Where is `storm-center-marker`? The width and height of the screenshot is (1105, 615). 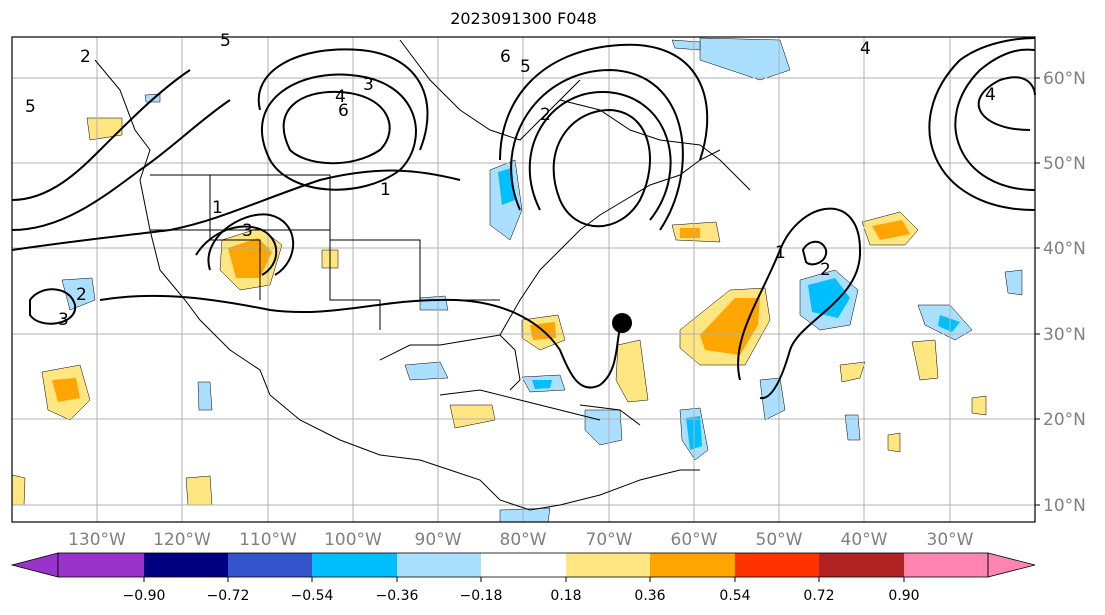
storm-center-marker is located at coordinates (622, 323).